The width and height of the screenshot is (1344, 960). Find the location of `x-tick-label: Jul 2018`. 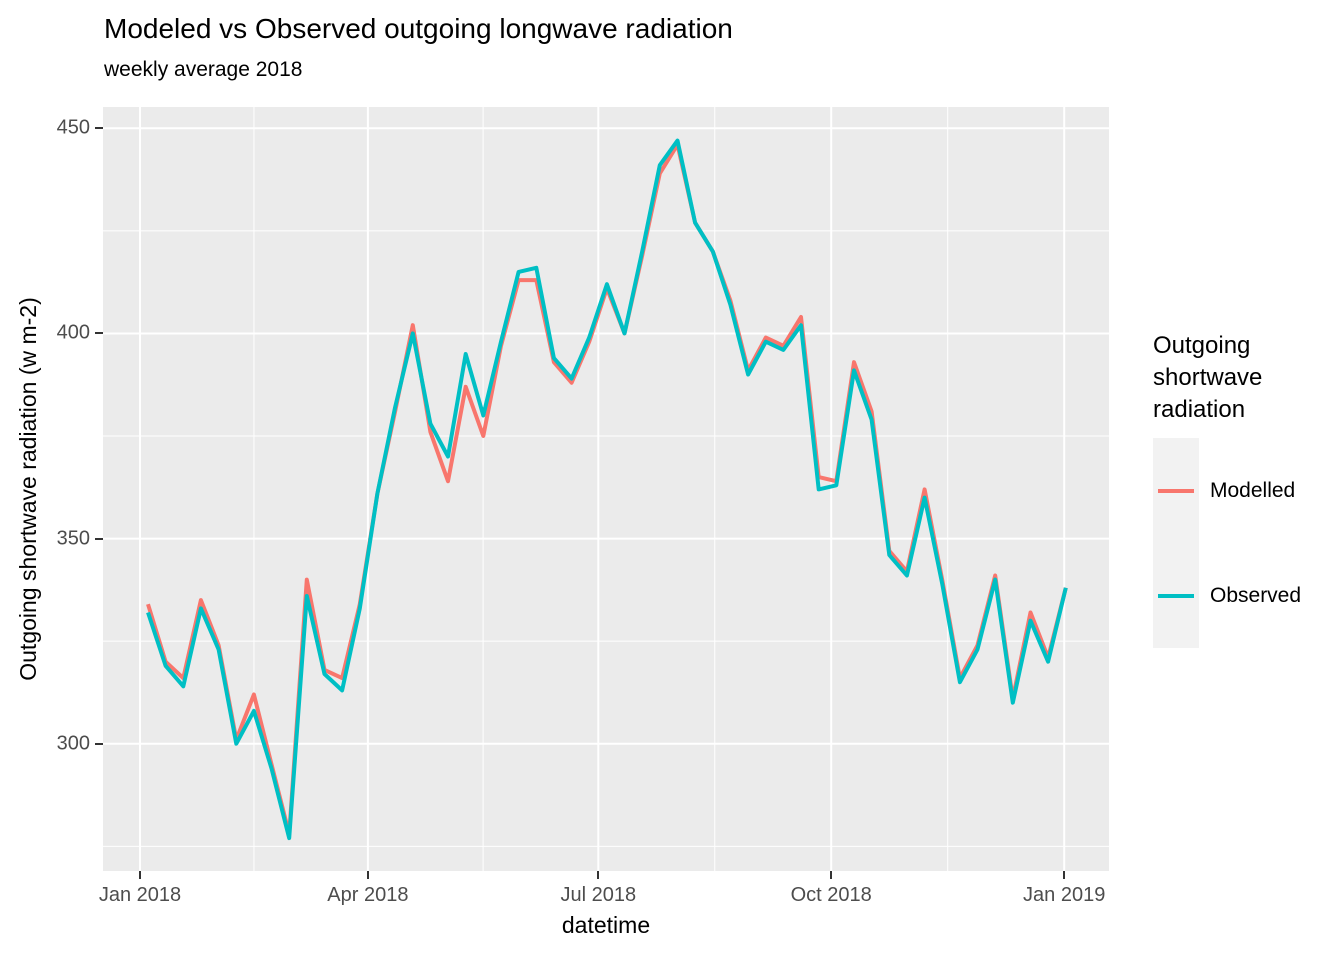

x-tick-label: Jul 2018 is located at coordinates (598, 895).